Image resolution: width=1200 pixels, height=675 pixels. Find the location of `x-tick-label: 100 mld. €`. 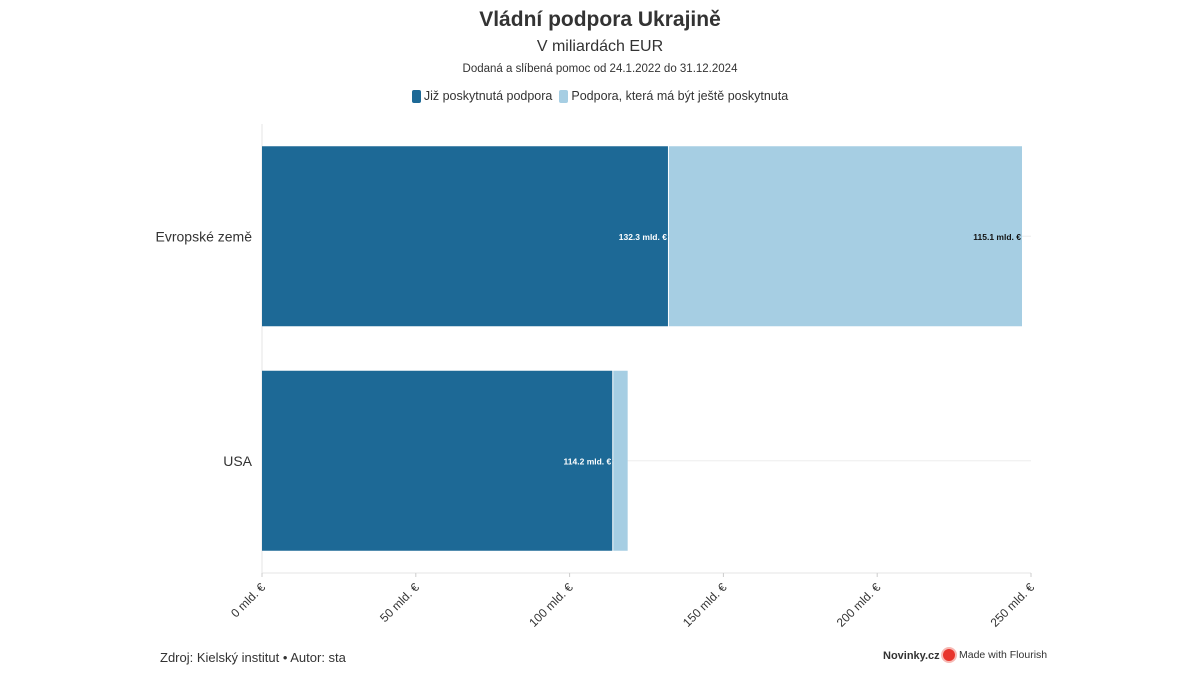

x-tick-label: 100 mld. € is located at coordinates (551, 605).